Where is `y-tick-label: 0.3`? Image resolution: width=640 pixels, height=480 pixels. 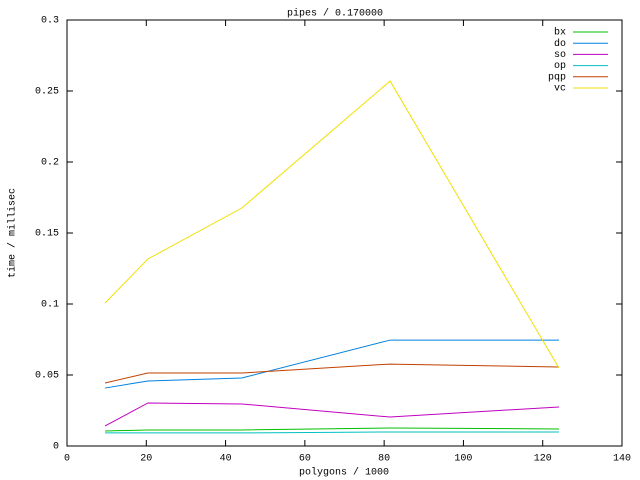 y-tick-label: 0.3 is located at coordinates (50, 21).